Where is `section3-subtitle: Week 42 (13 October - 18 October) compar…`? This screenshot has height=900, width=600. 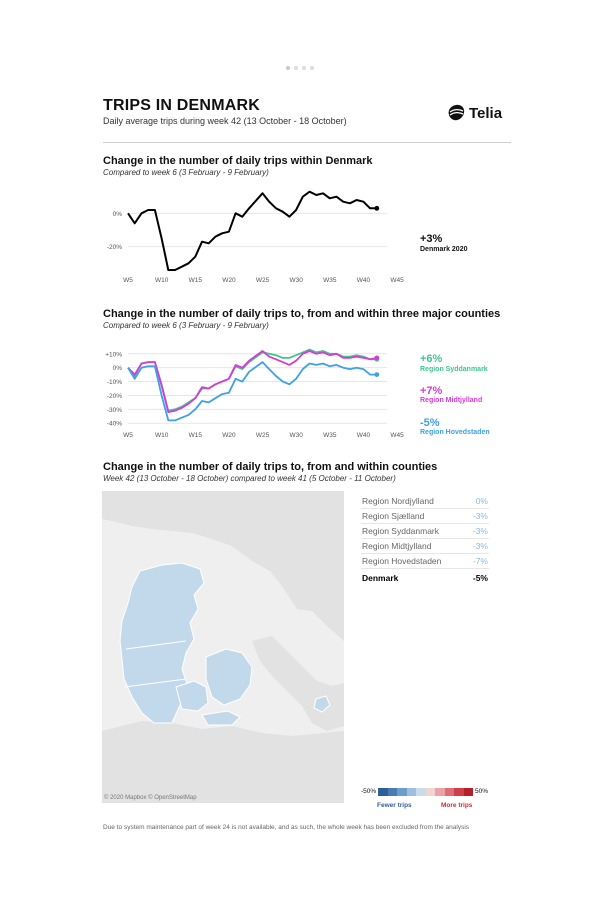 section3-subtitle: Week 42 (13 October - 18 October) compar… is located at coordinates (249, 478).